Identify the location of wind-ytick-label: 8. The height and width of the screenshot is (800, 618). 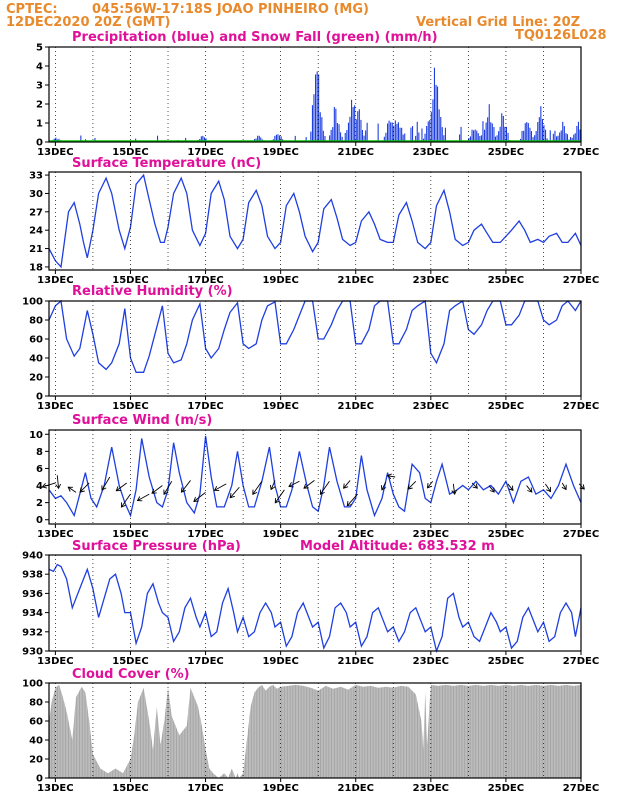
(39, 452).